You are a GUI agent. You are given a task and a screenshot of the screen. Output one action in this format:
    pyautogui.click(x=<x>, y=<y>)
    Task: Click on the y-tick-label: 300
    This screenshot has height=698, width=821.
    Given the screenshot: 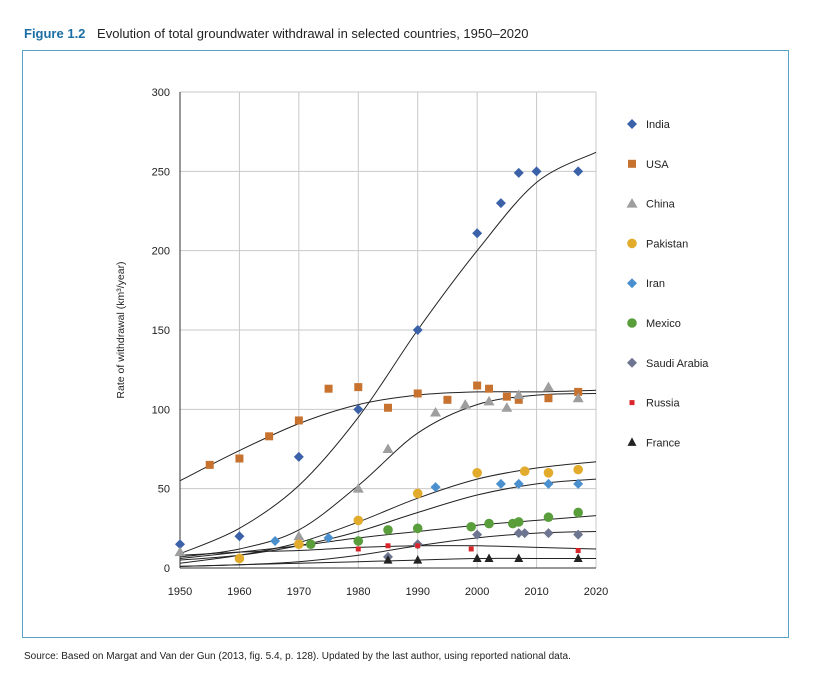 What is the action you would take?
    pyautogui.click(x=161, y=93)
    